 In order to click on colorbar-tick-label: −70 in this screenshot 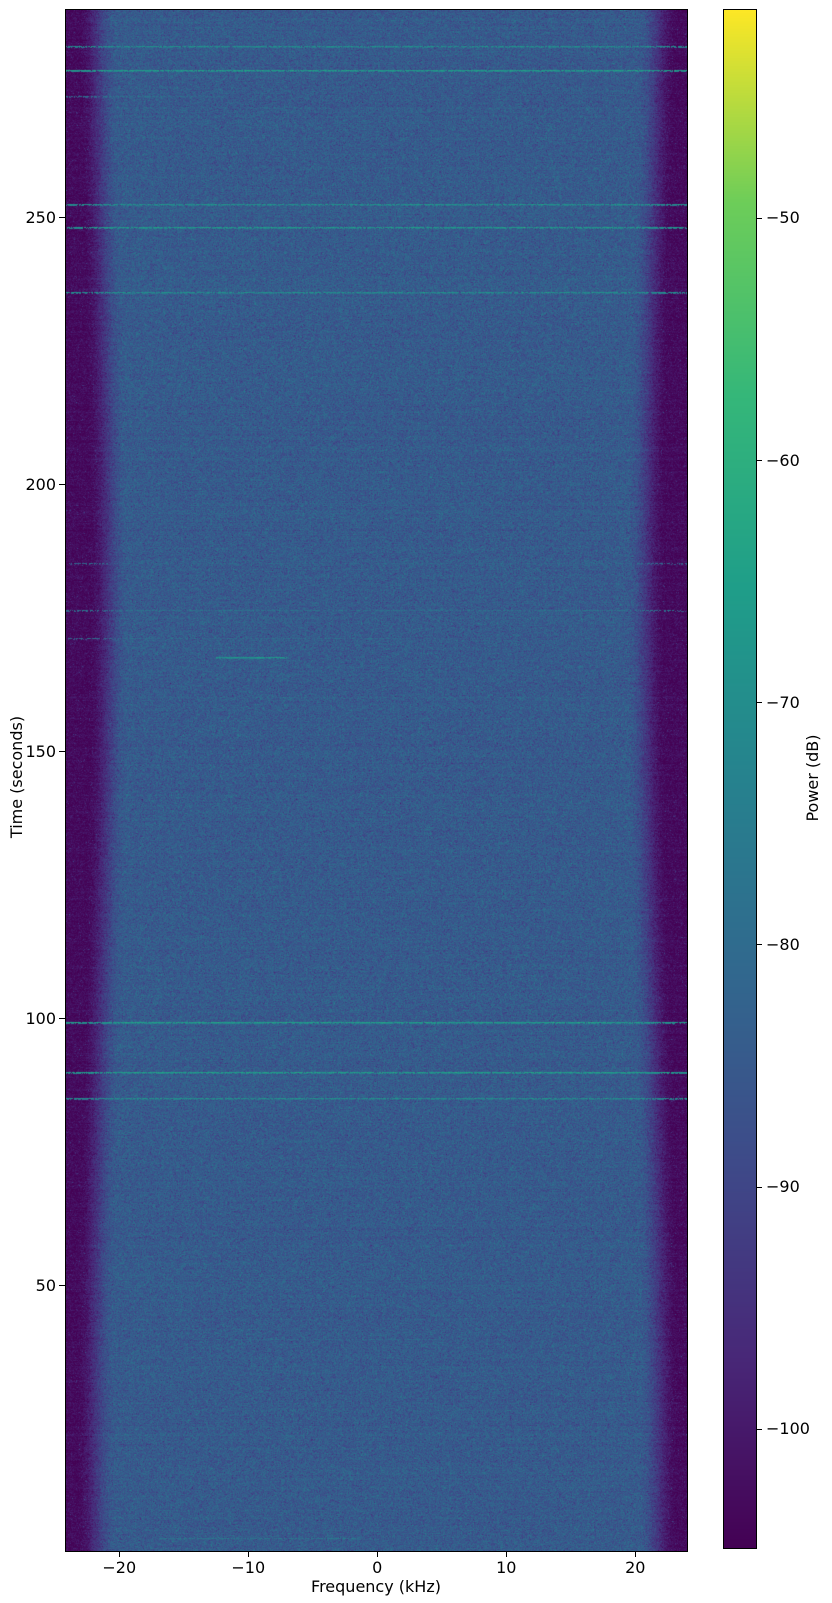, I will do `click(783, 702)`.